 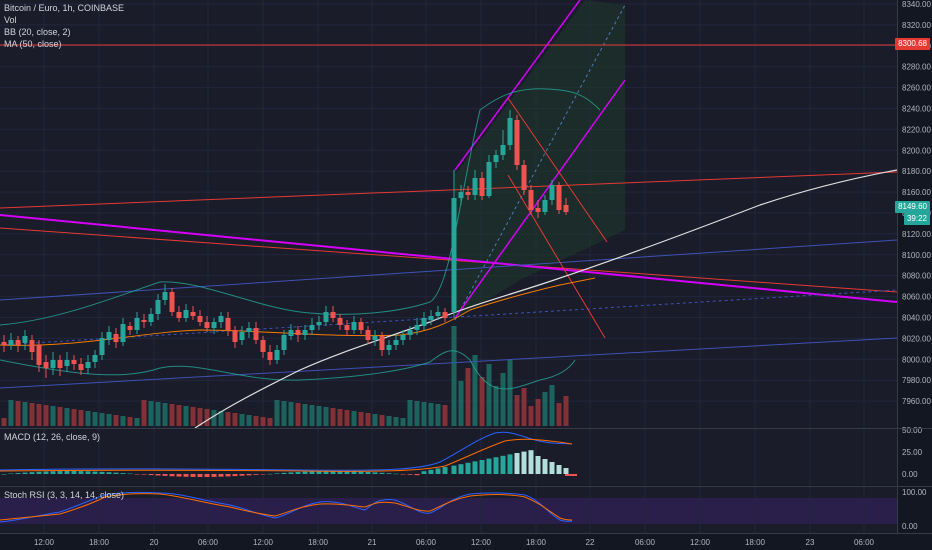 What do you see at coordinates (556, 256) in the screenshot?
I see `desc-channel-lower` at bounding box center [556, 256].